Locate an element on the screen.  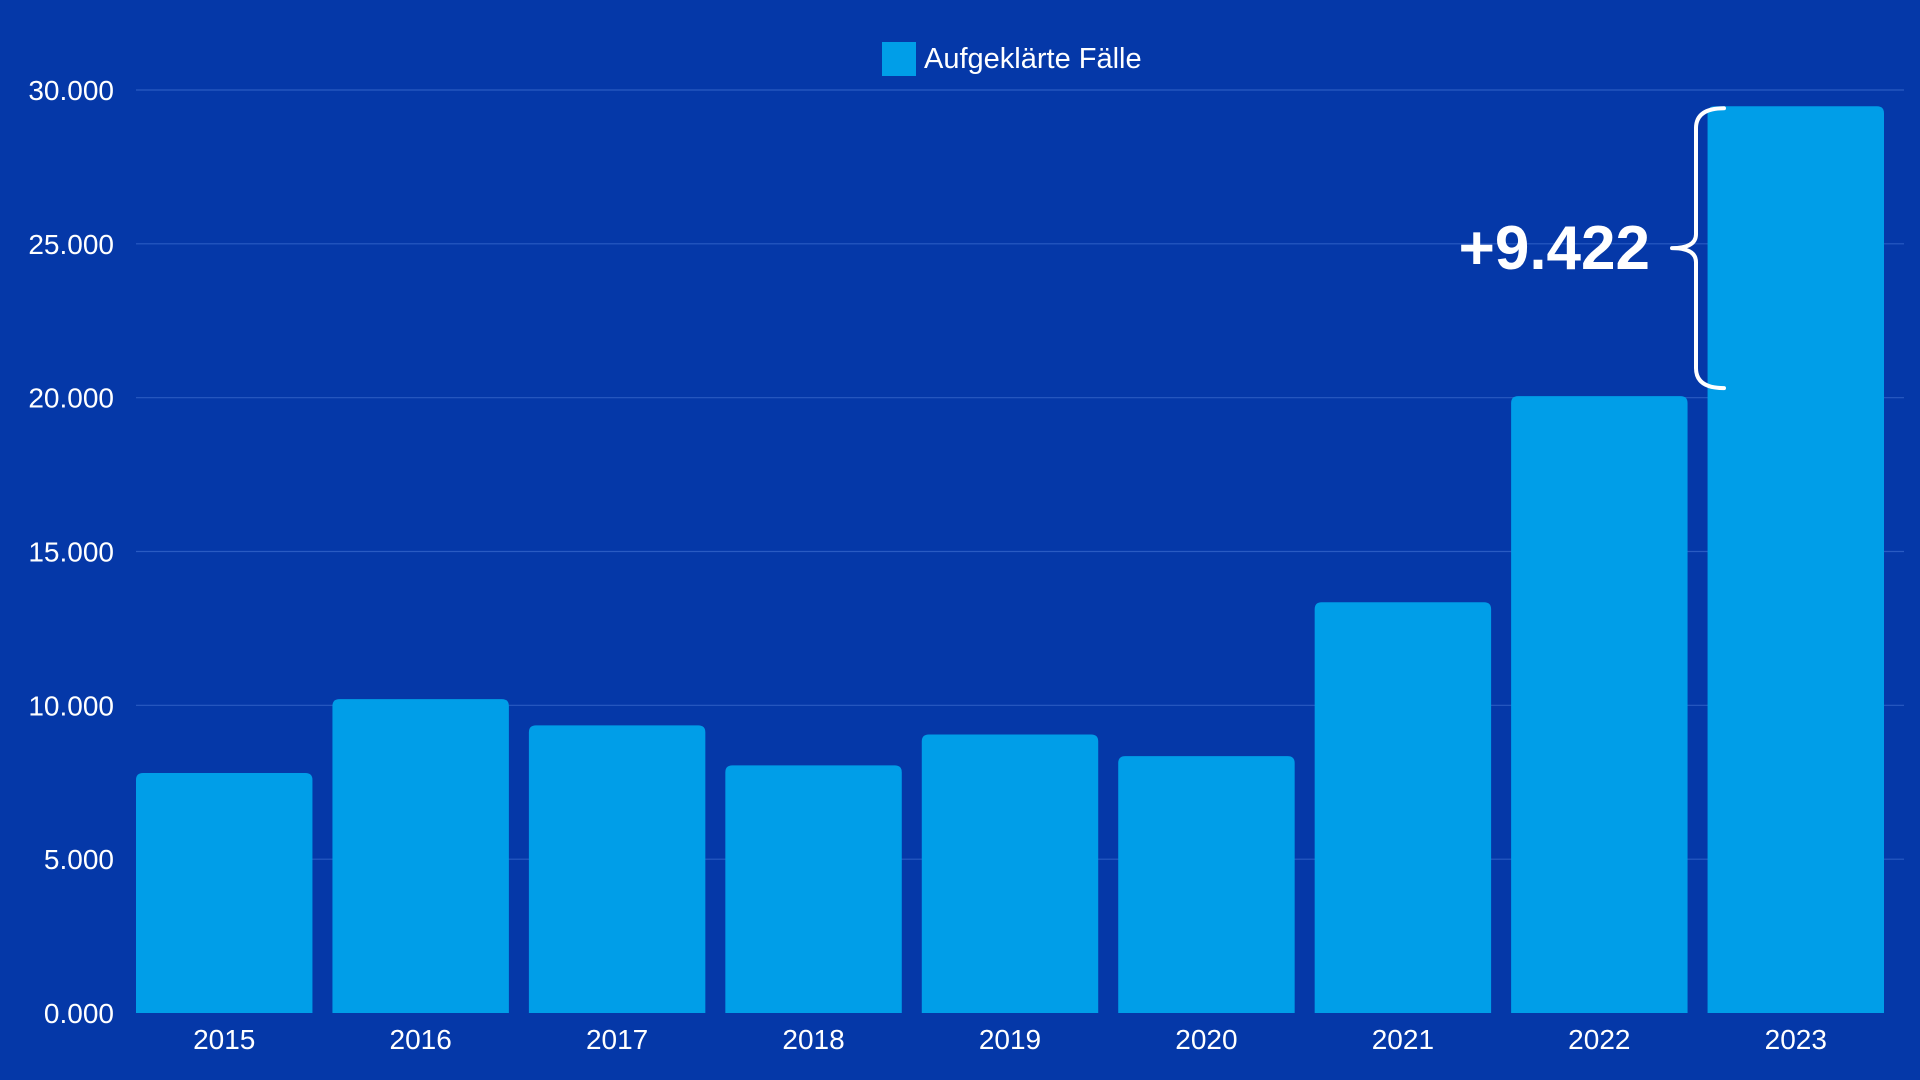
x-tick-label: 2015 is located at coordinates (224, 1039).